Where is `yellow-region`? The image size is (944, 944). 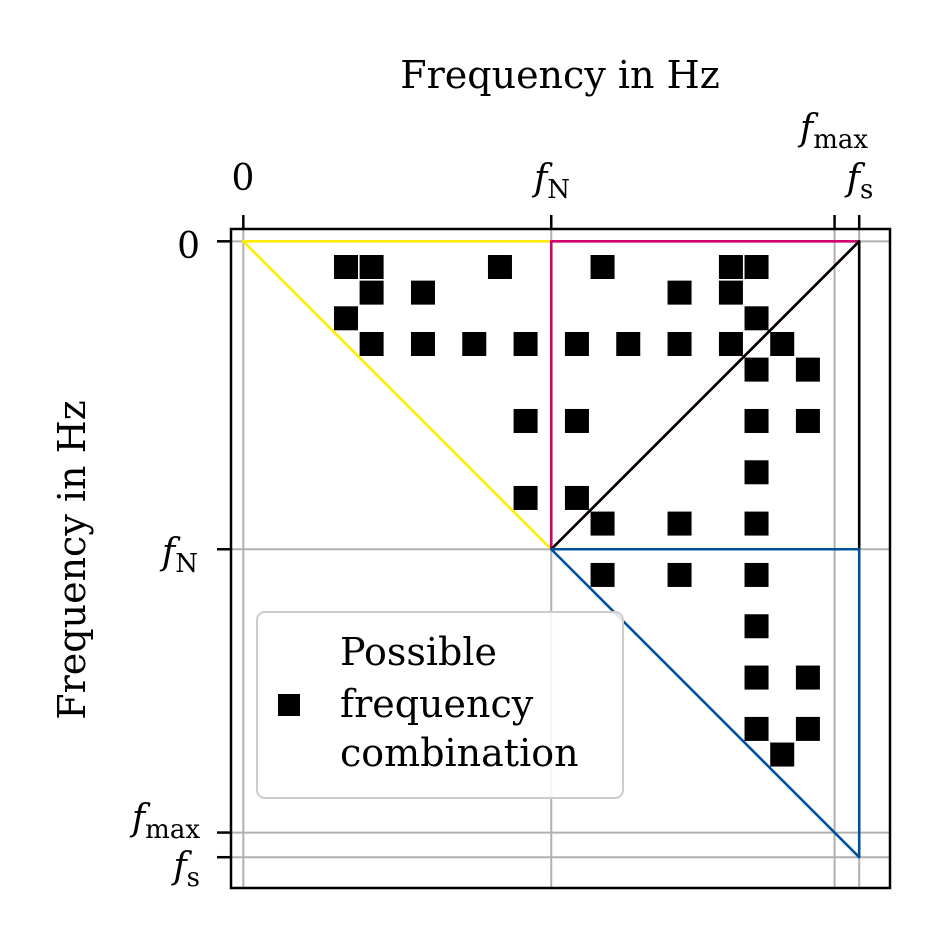 yellow-region is located at coordinates (397, 395).